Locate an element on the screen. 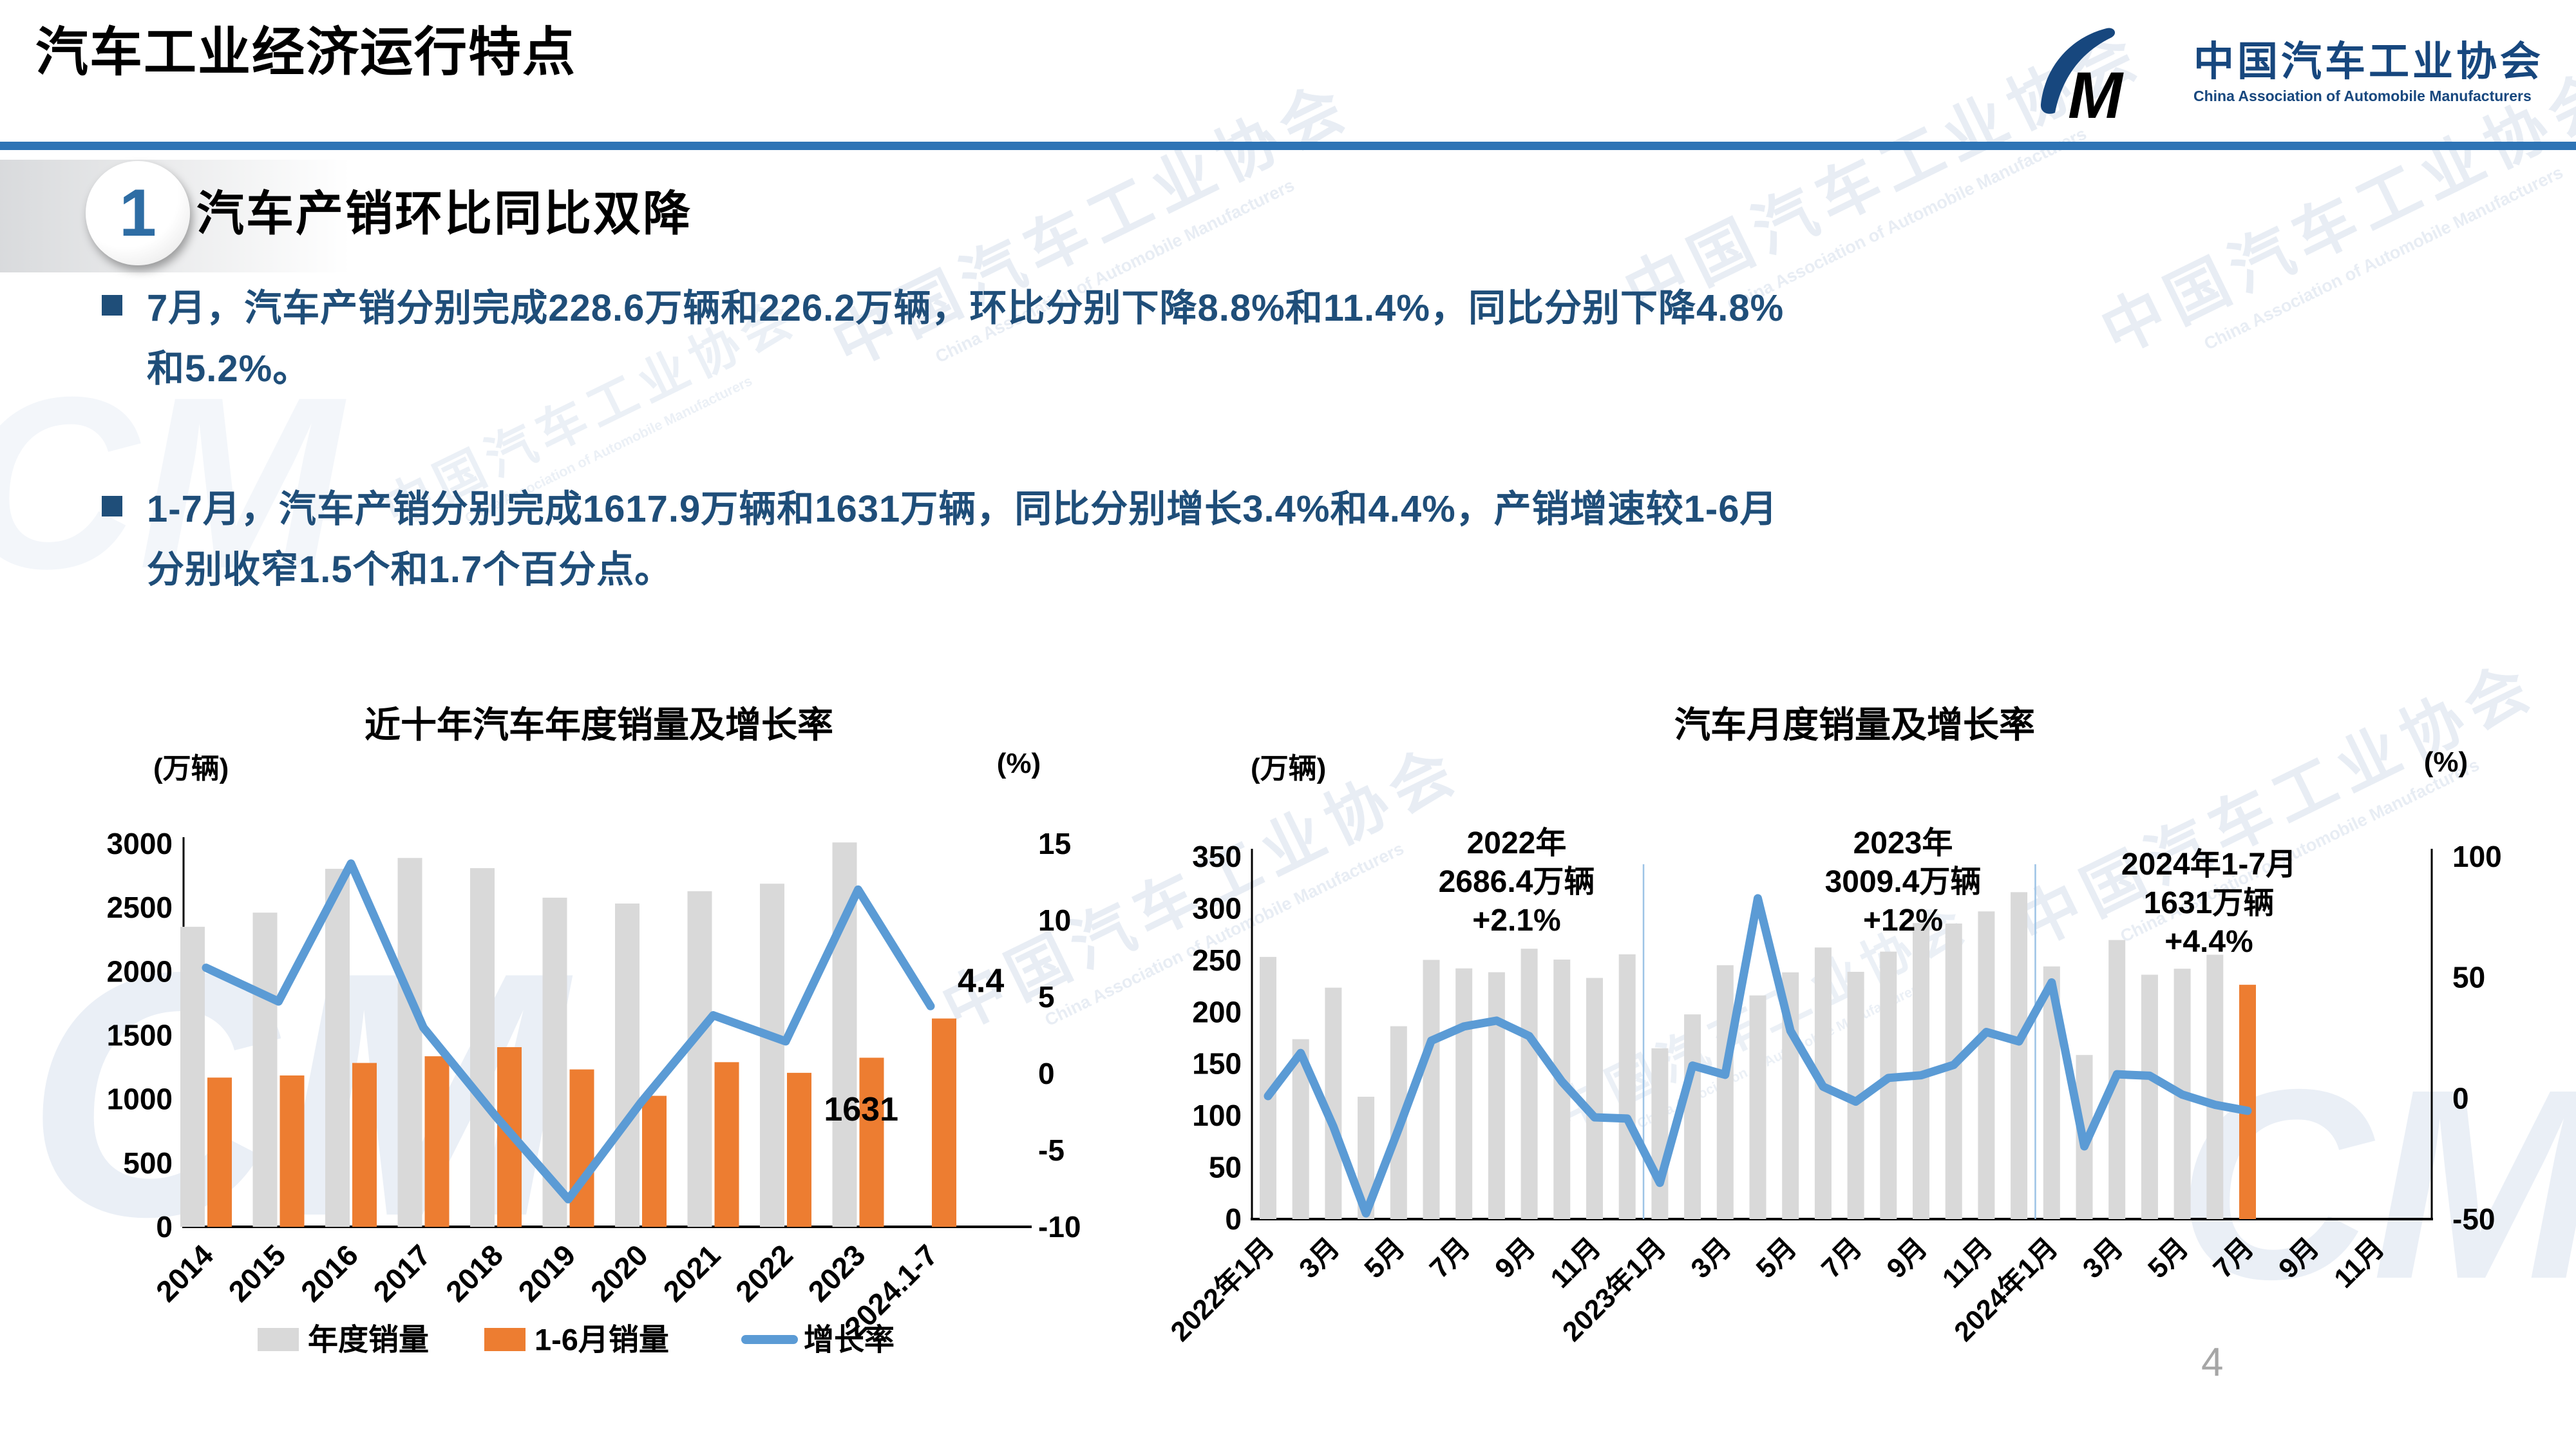 The image size is (2576, 1449). section-title: 汽车产销环比同比双降 is located at coordinates (444, 214).